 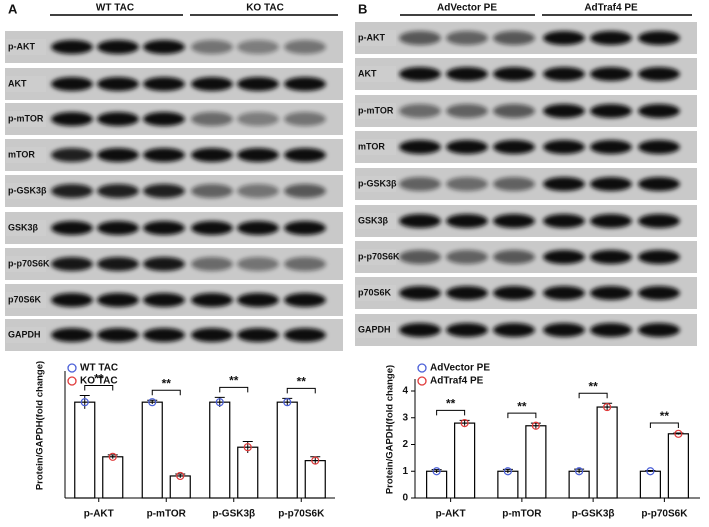 I want to click on legend-label: AdTraf4 PE, so click(x=457, y=381).